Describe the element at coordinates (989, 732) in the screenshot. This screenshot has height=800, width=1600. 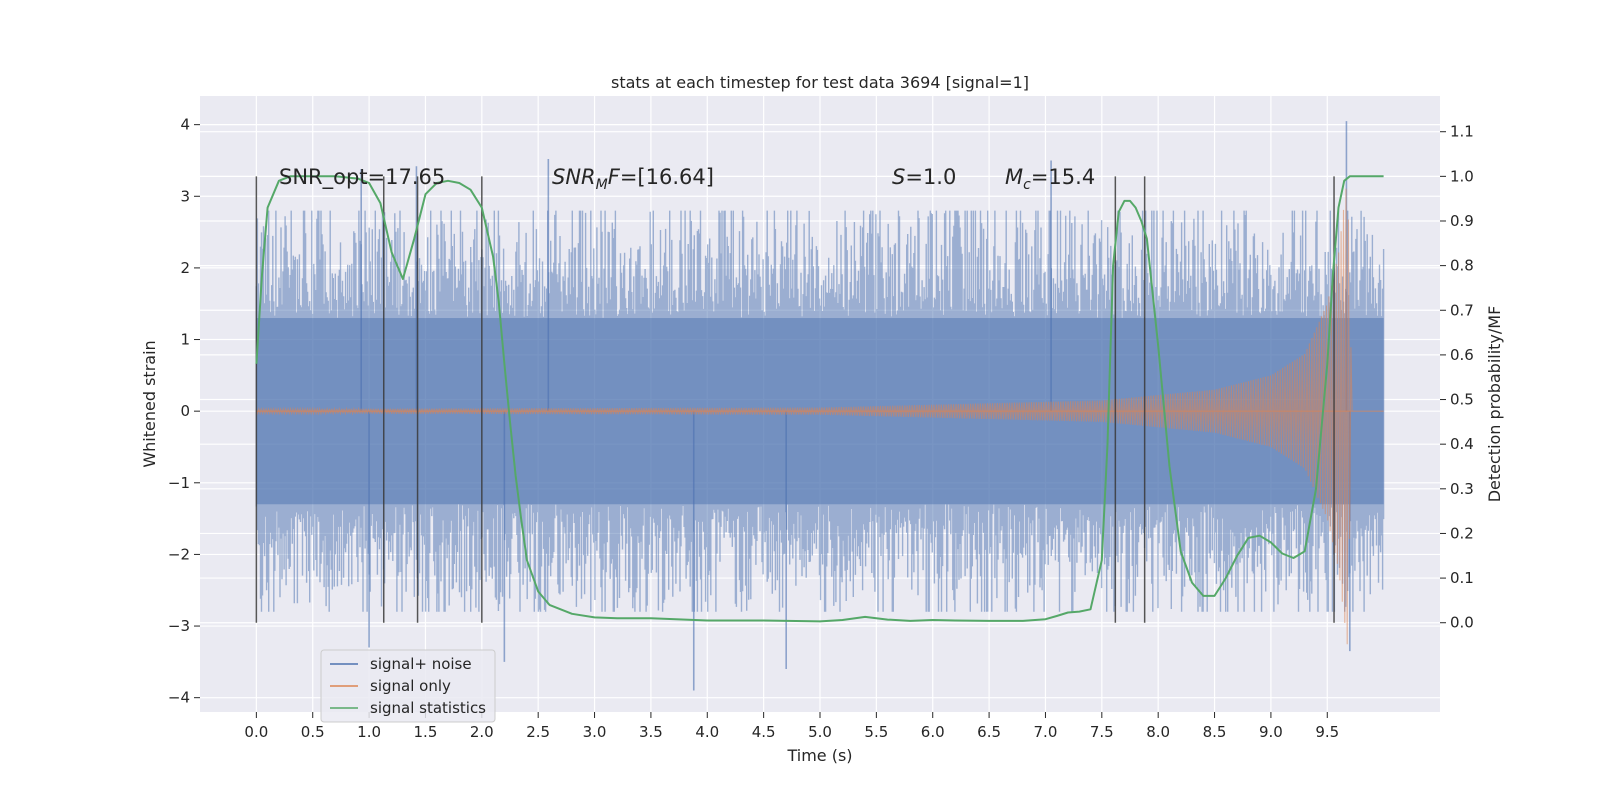
I see `x-tick-label-13: 6.5` at that location.